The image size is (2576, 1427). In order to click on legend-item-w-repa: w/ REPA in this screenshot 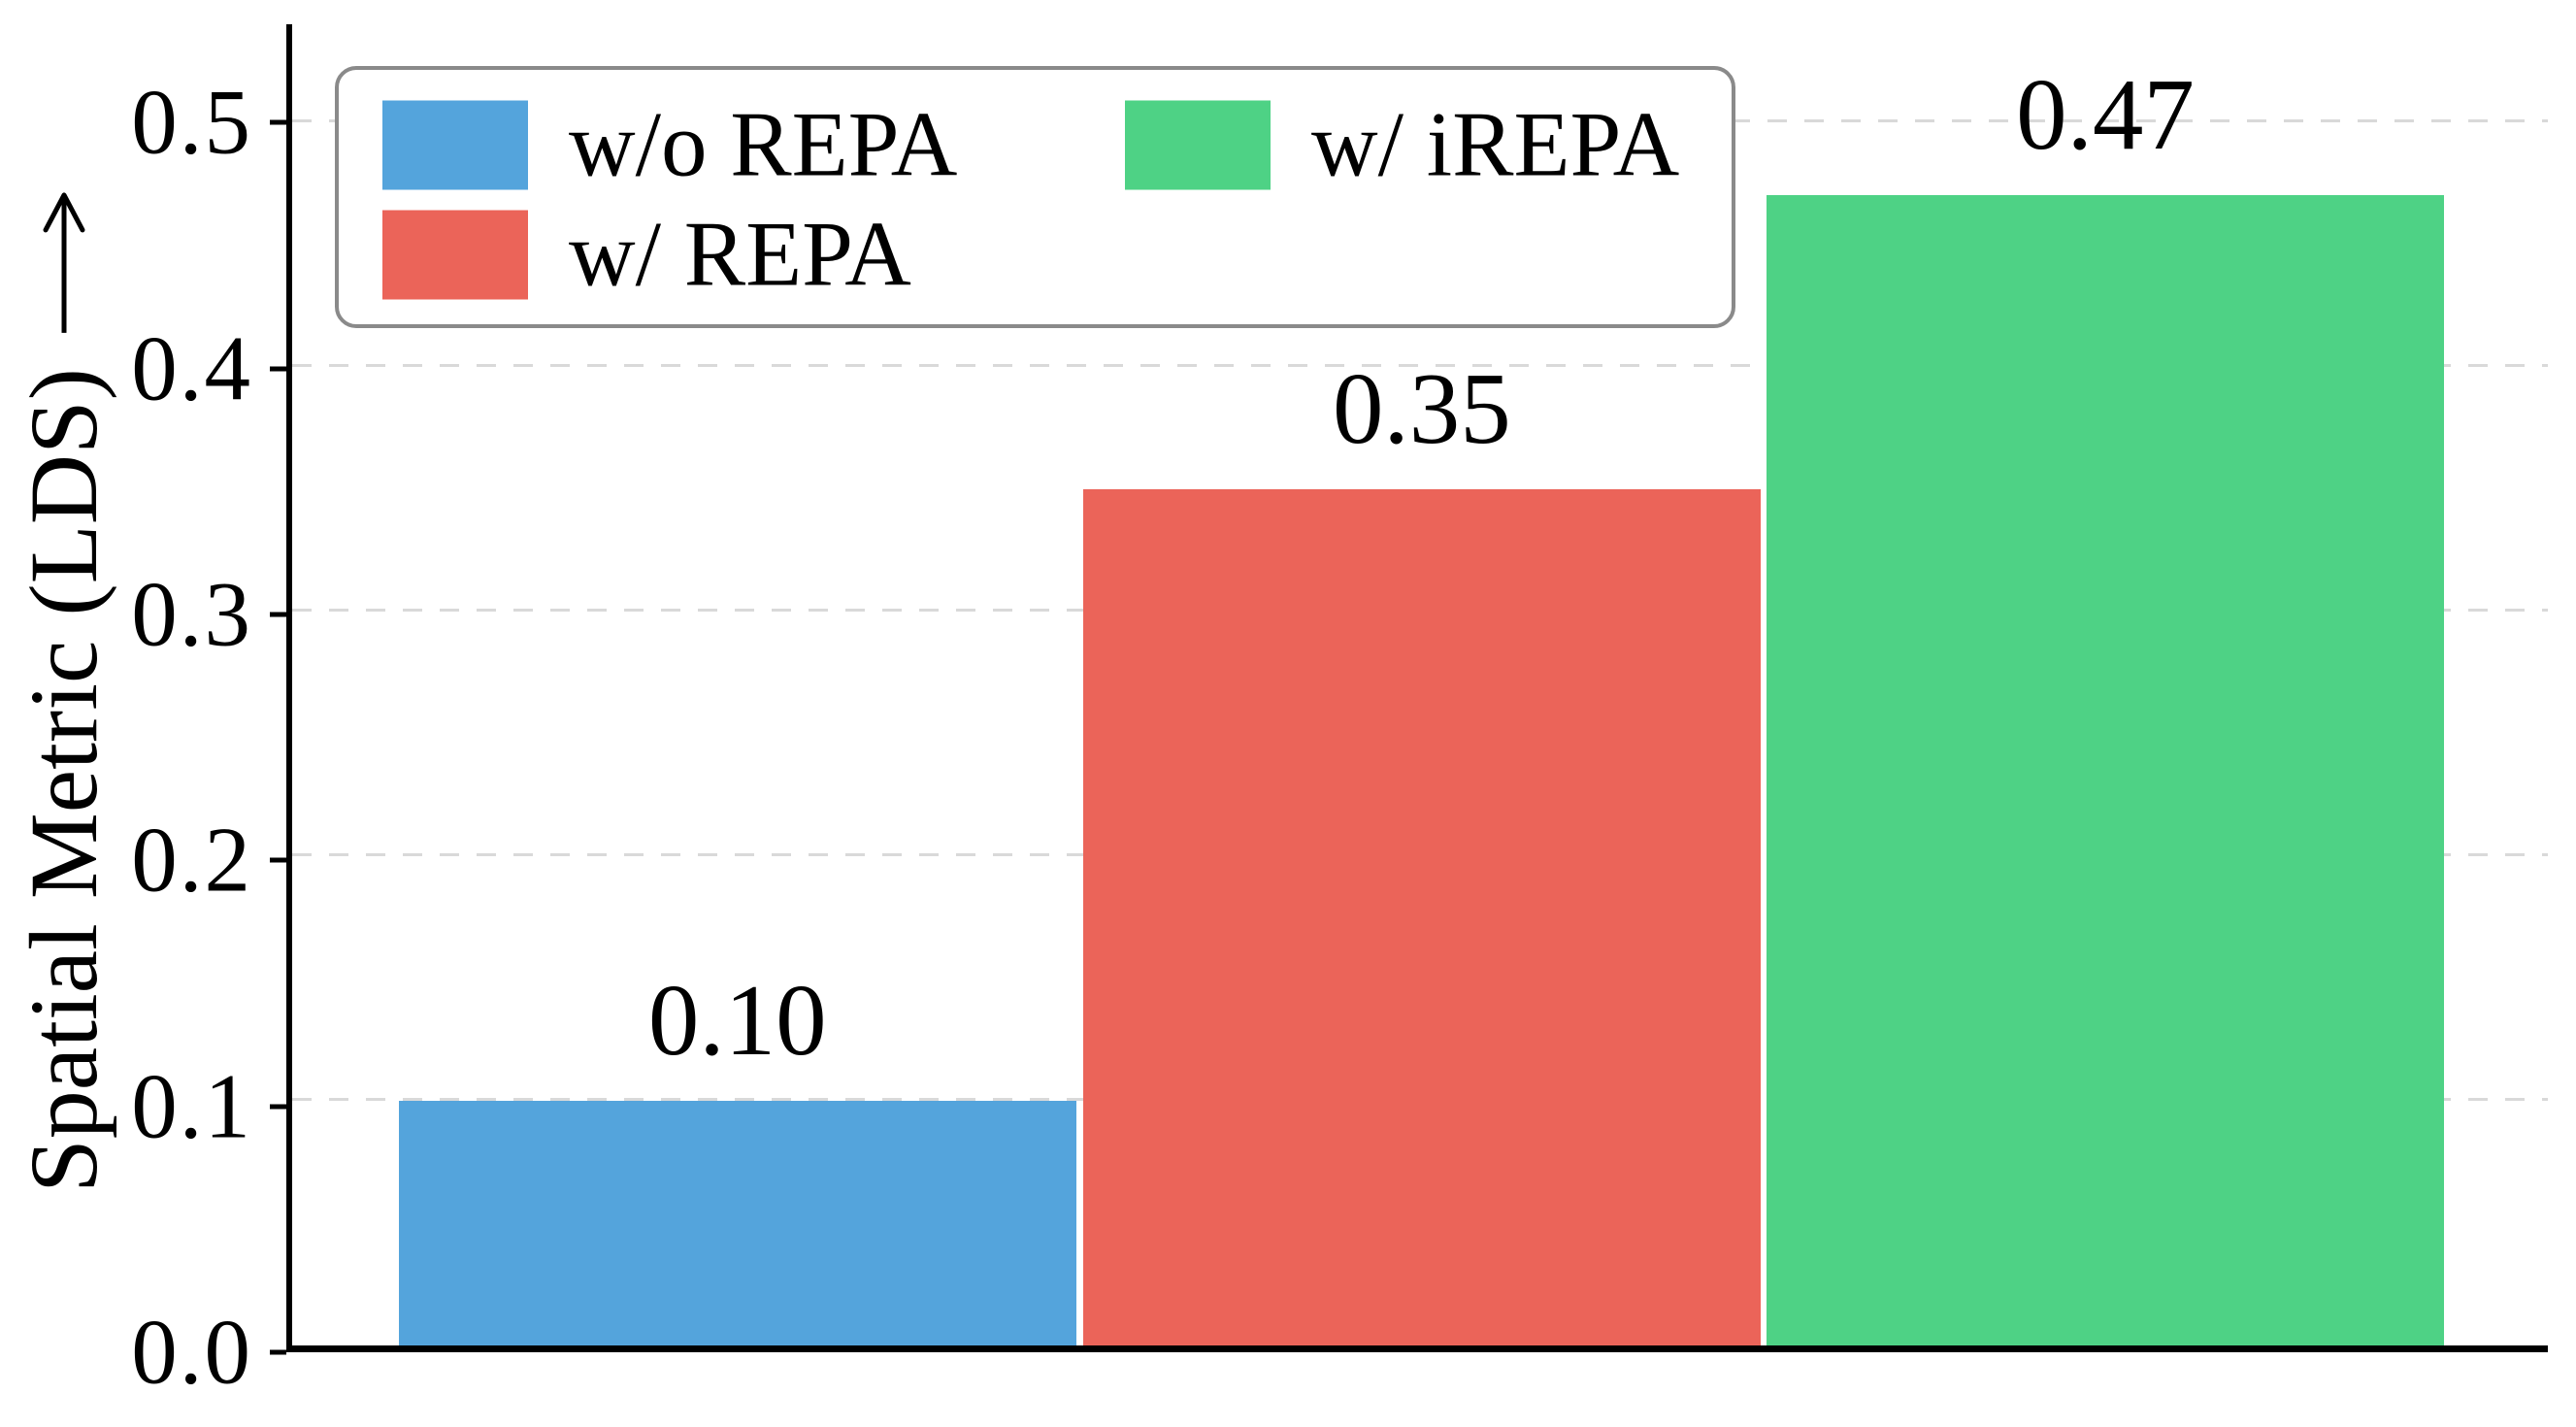, I will do `click(646, 254)`.